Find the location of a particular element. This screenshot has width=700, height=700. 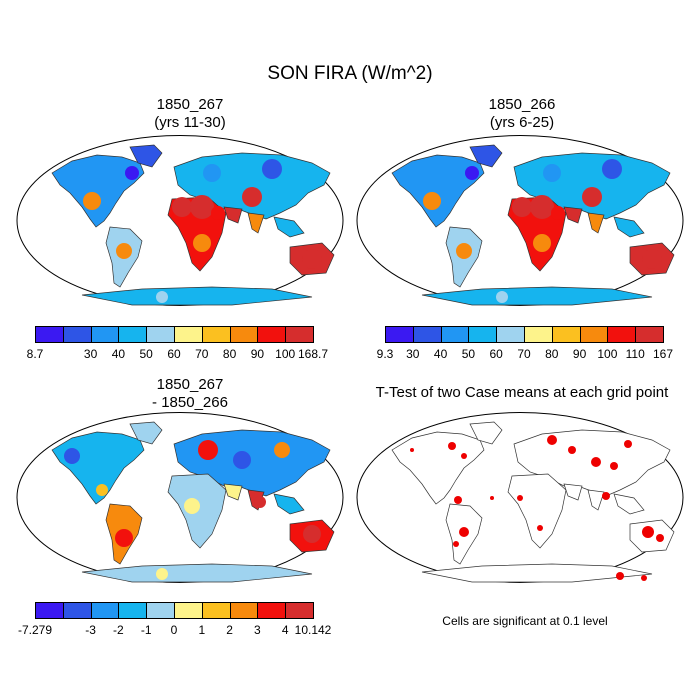

colorbar-tick-label: 168.7 is located at coordinates (313, 354).